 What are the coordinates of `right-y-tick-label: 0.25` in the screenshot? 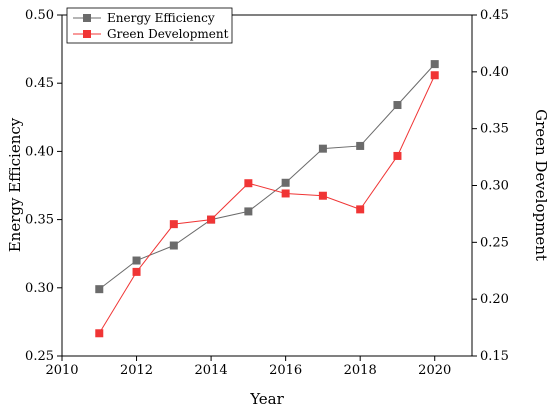 It's located at (494, 242).